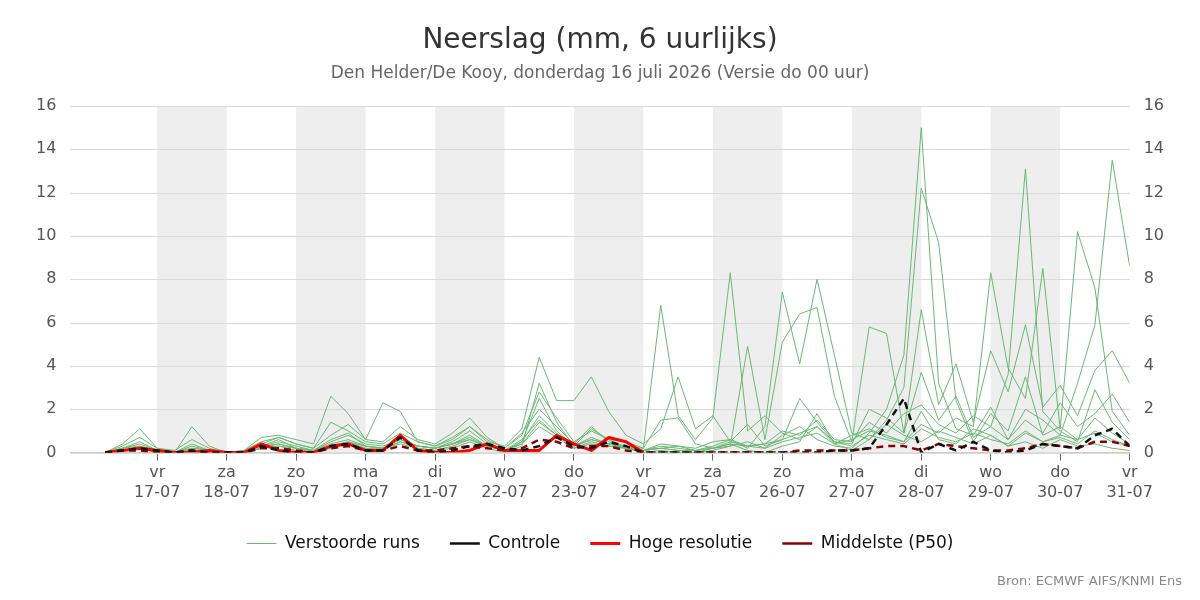 The height and width of the screenshot is (600, 1200). What do you see at coordinates (990, 481) in the screenshot?
I see `x-tick-label: wo 29-07` at bounding box center [990, 481].